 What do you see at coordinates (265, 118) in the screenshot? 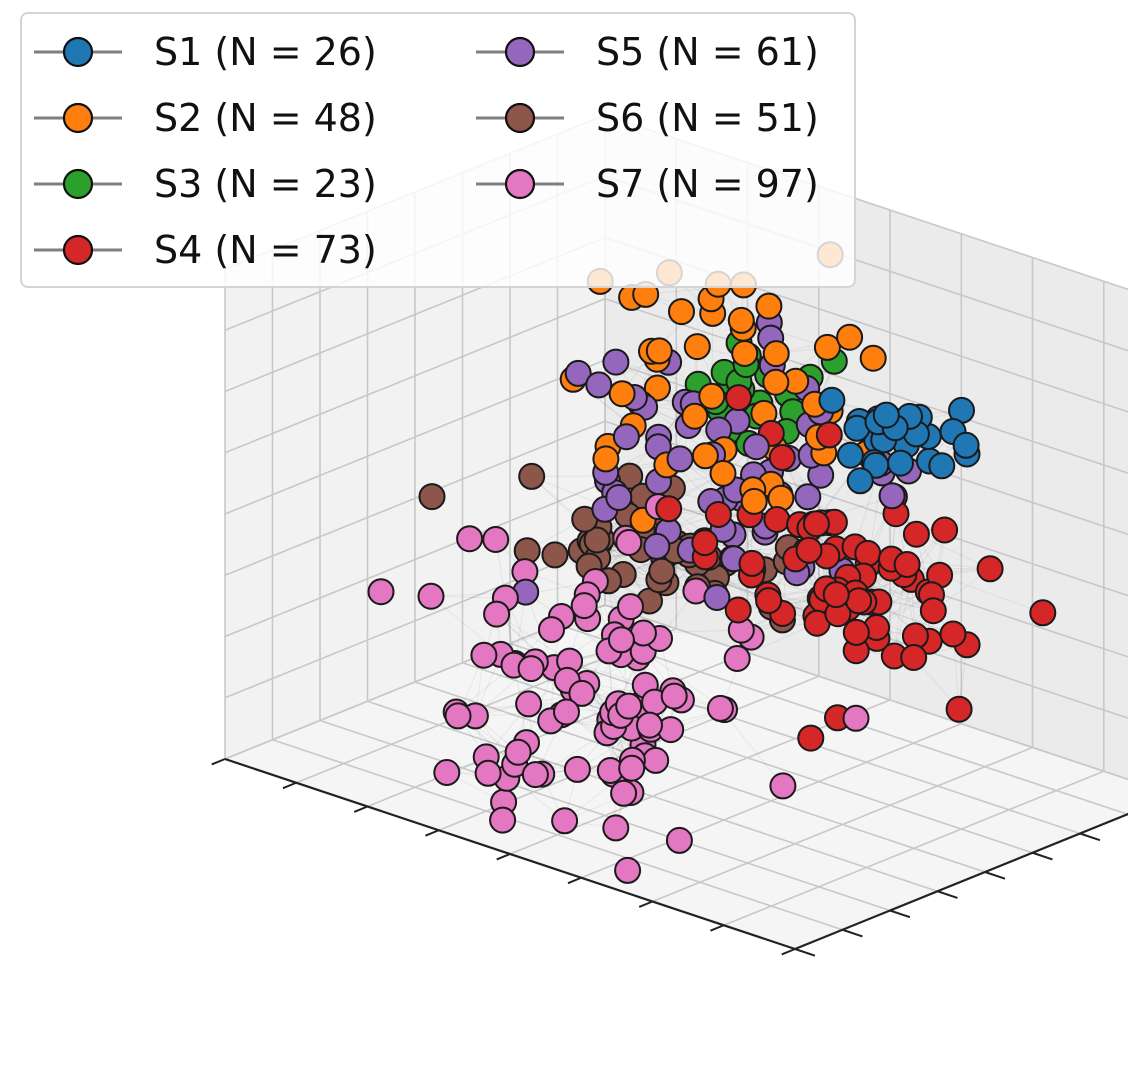
I see `legend-label-s2: S2 (N = 48)` at bounding box center [265, 118].